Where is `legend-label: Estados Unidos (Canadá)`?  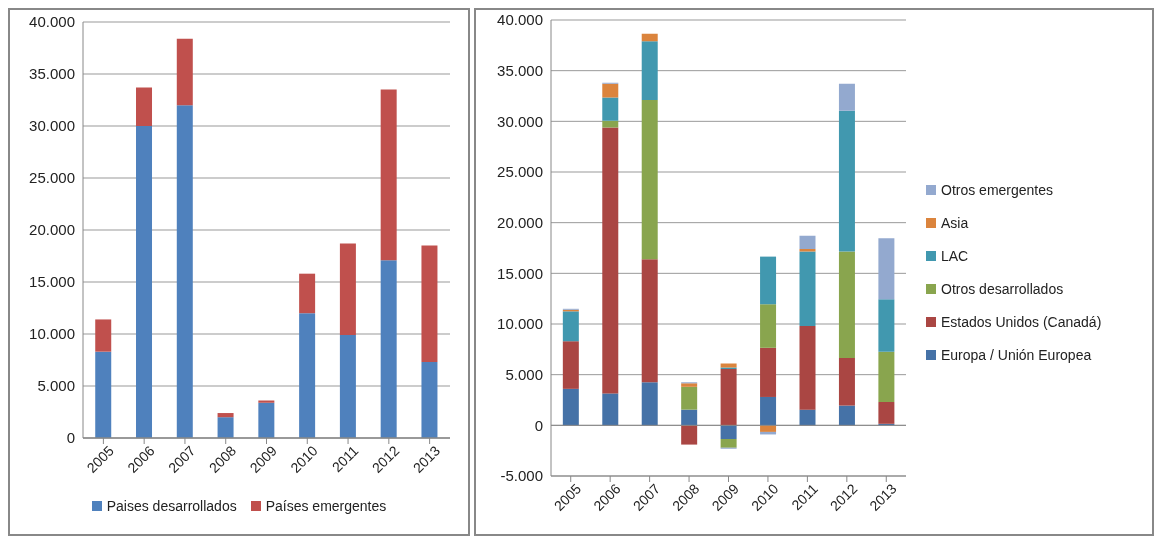
legend-label: Estados Unidos (Canadá) is located at coordinates (1021, 321).